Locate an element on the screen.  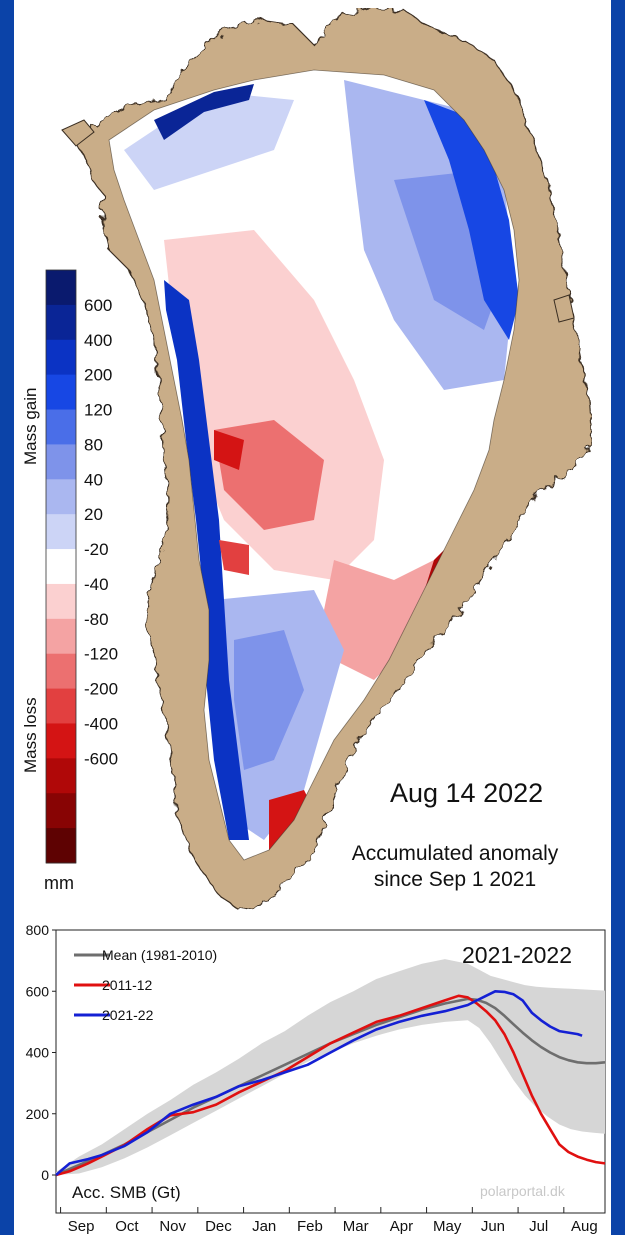
colorbar-tick-label: -400 is located at coordinates (101, 723).